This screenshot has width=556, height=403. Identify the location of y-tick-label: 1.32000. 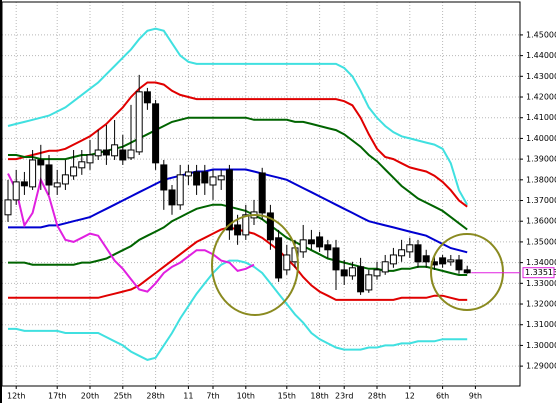
(541, 304).